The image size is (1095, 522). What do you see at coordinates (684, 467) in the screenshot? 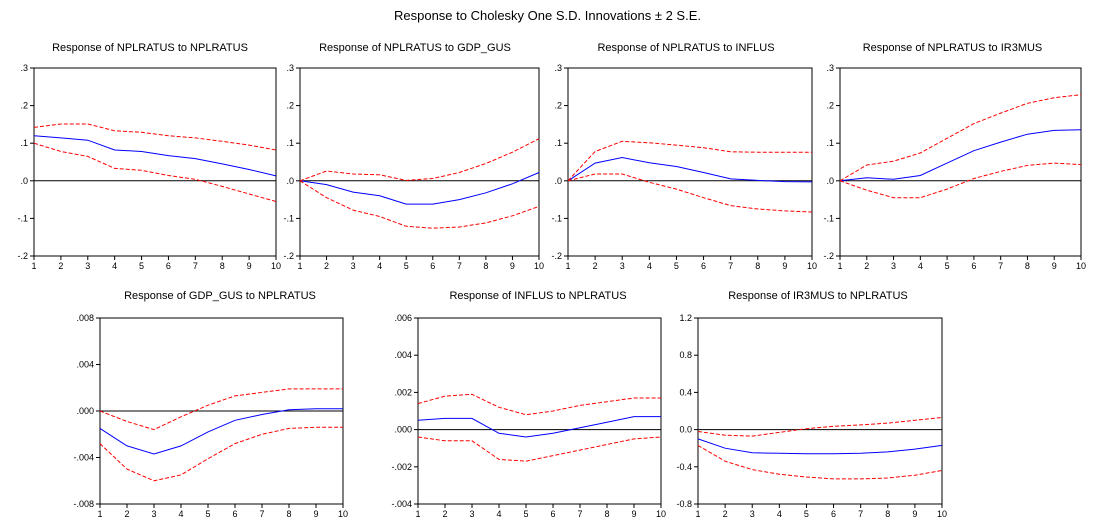
I see `y-tick-label: -0.4` at bounding box center [684, 467].